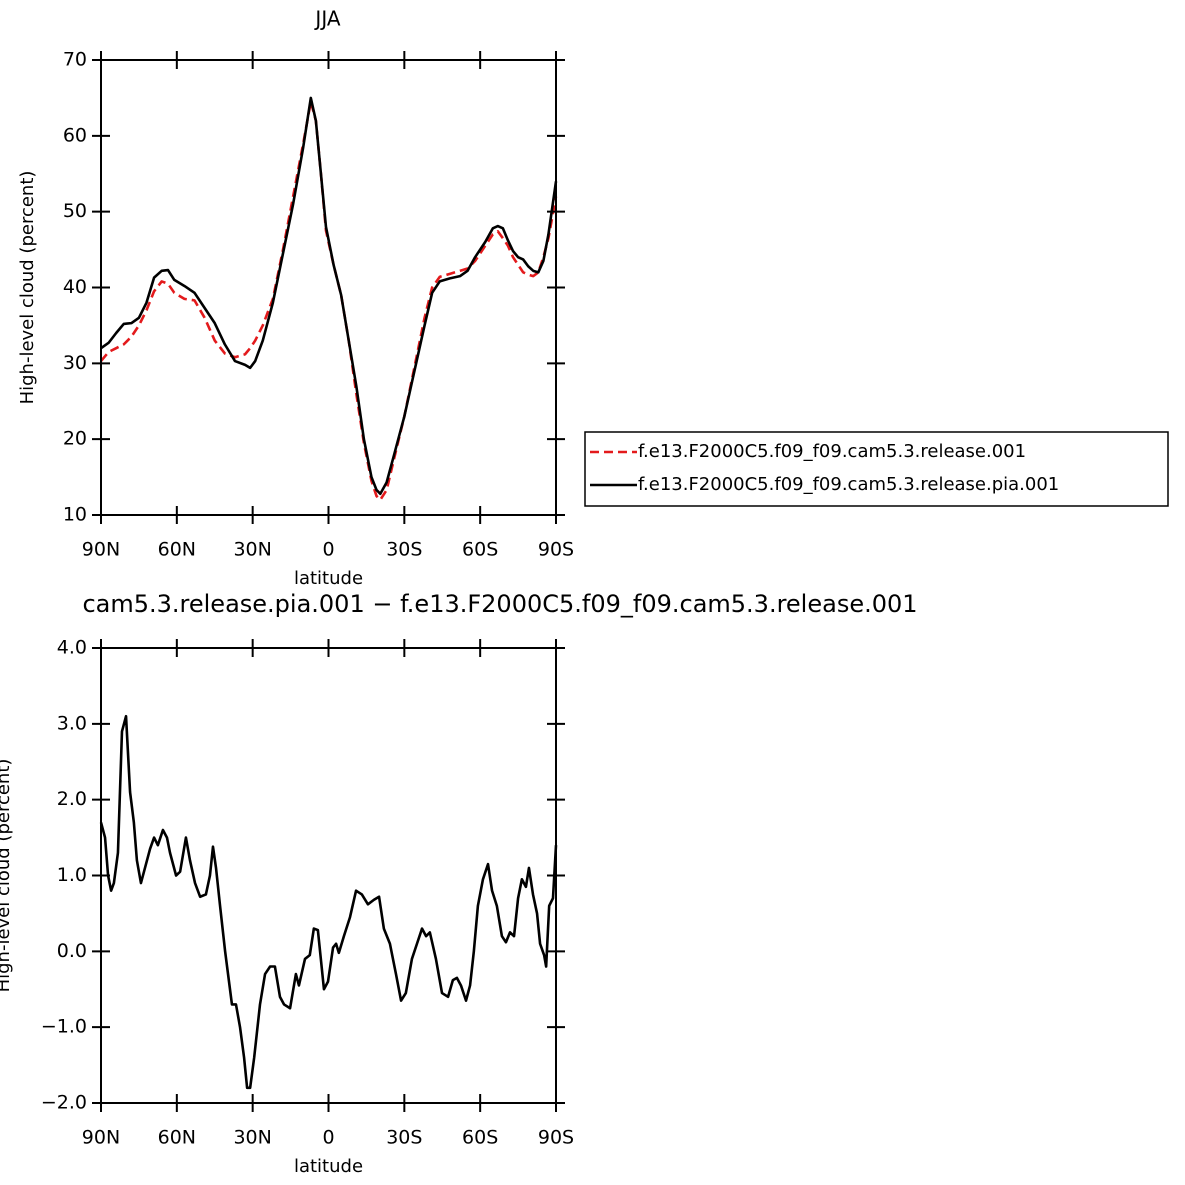 This screenshot has height=1185, width=1185. I want to click on y-tick-label: 30, so click(75, 363).